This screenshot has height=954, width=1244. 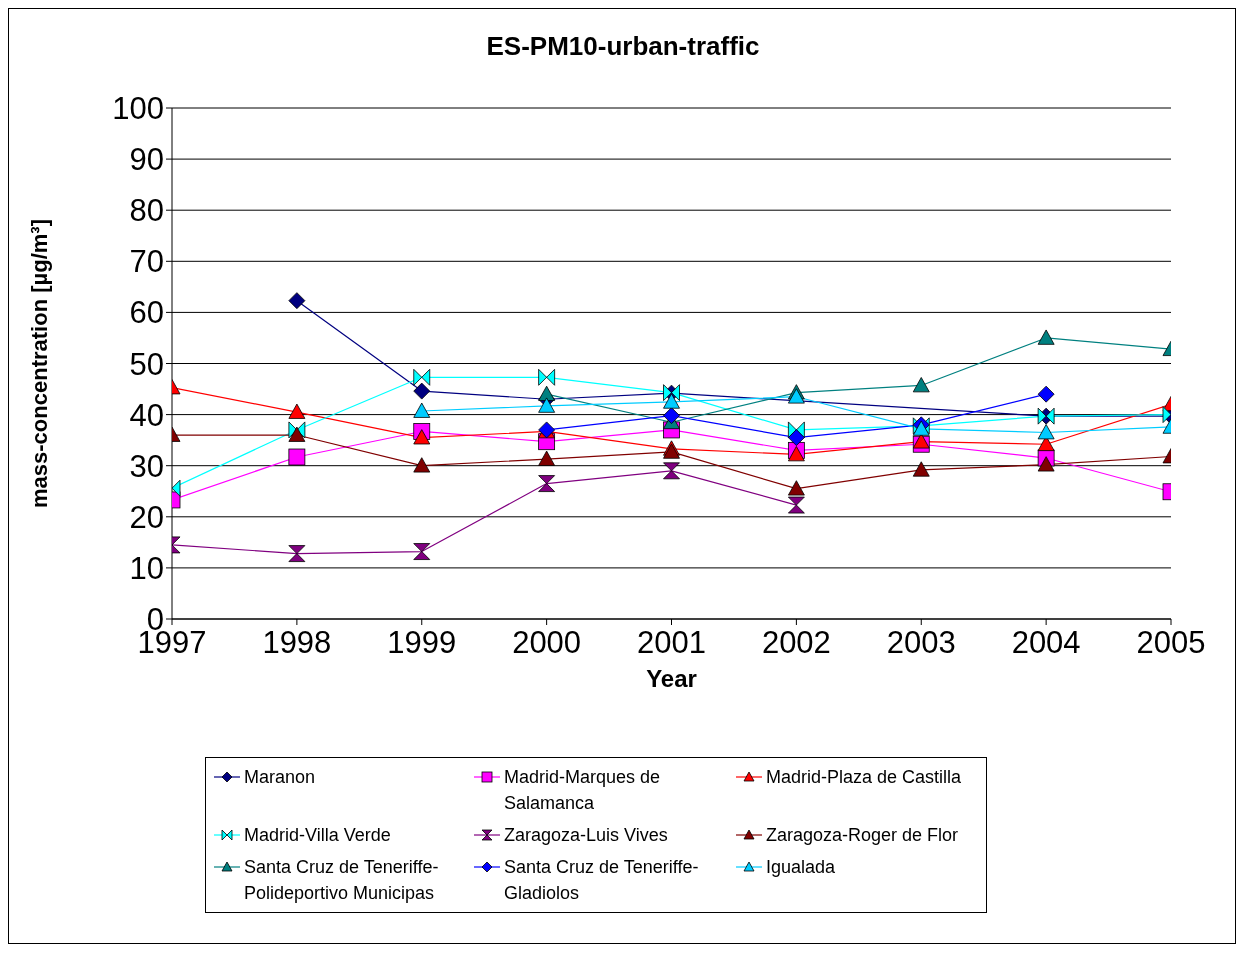 I want to click on y-tick-label: 30, so click(x=146, y=466).